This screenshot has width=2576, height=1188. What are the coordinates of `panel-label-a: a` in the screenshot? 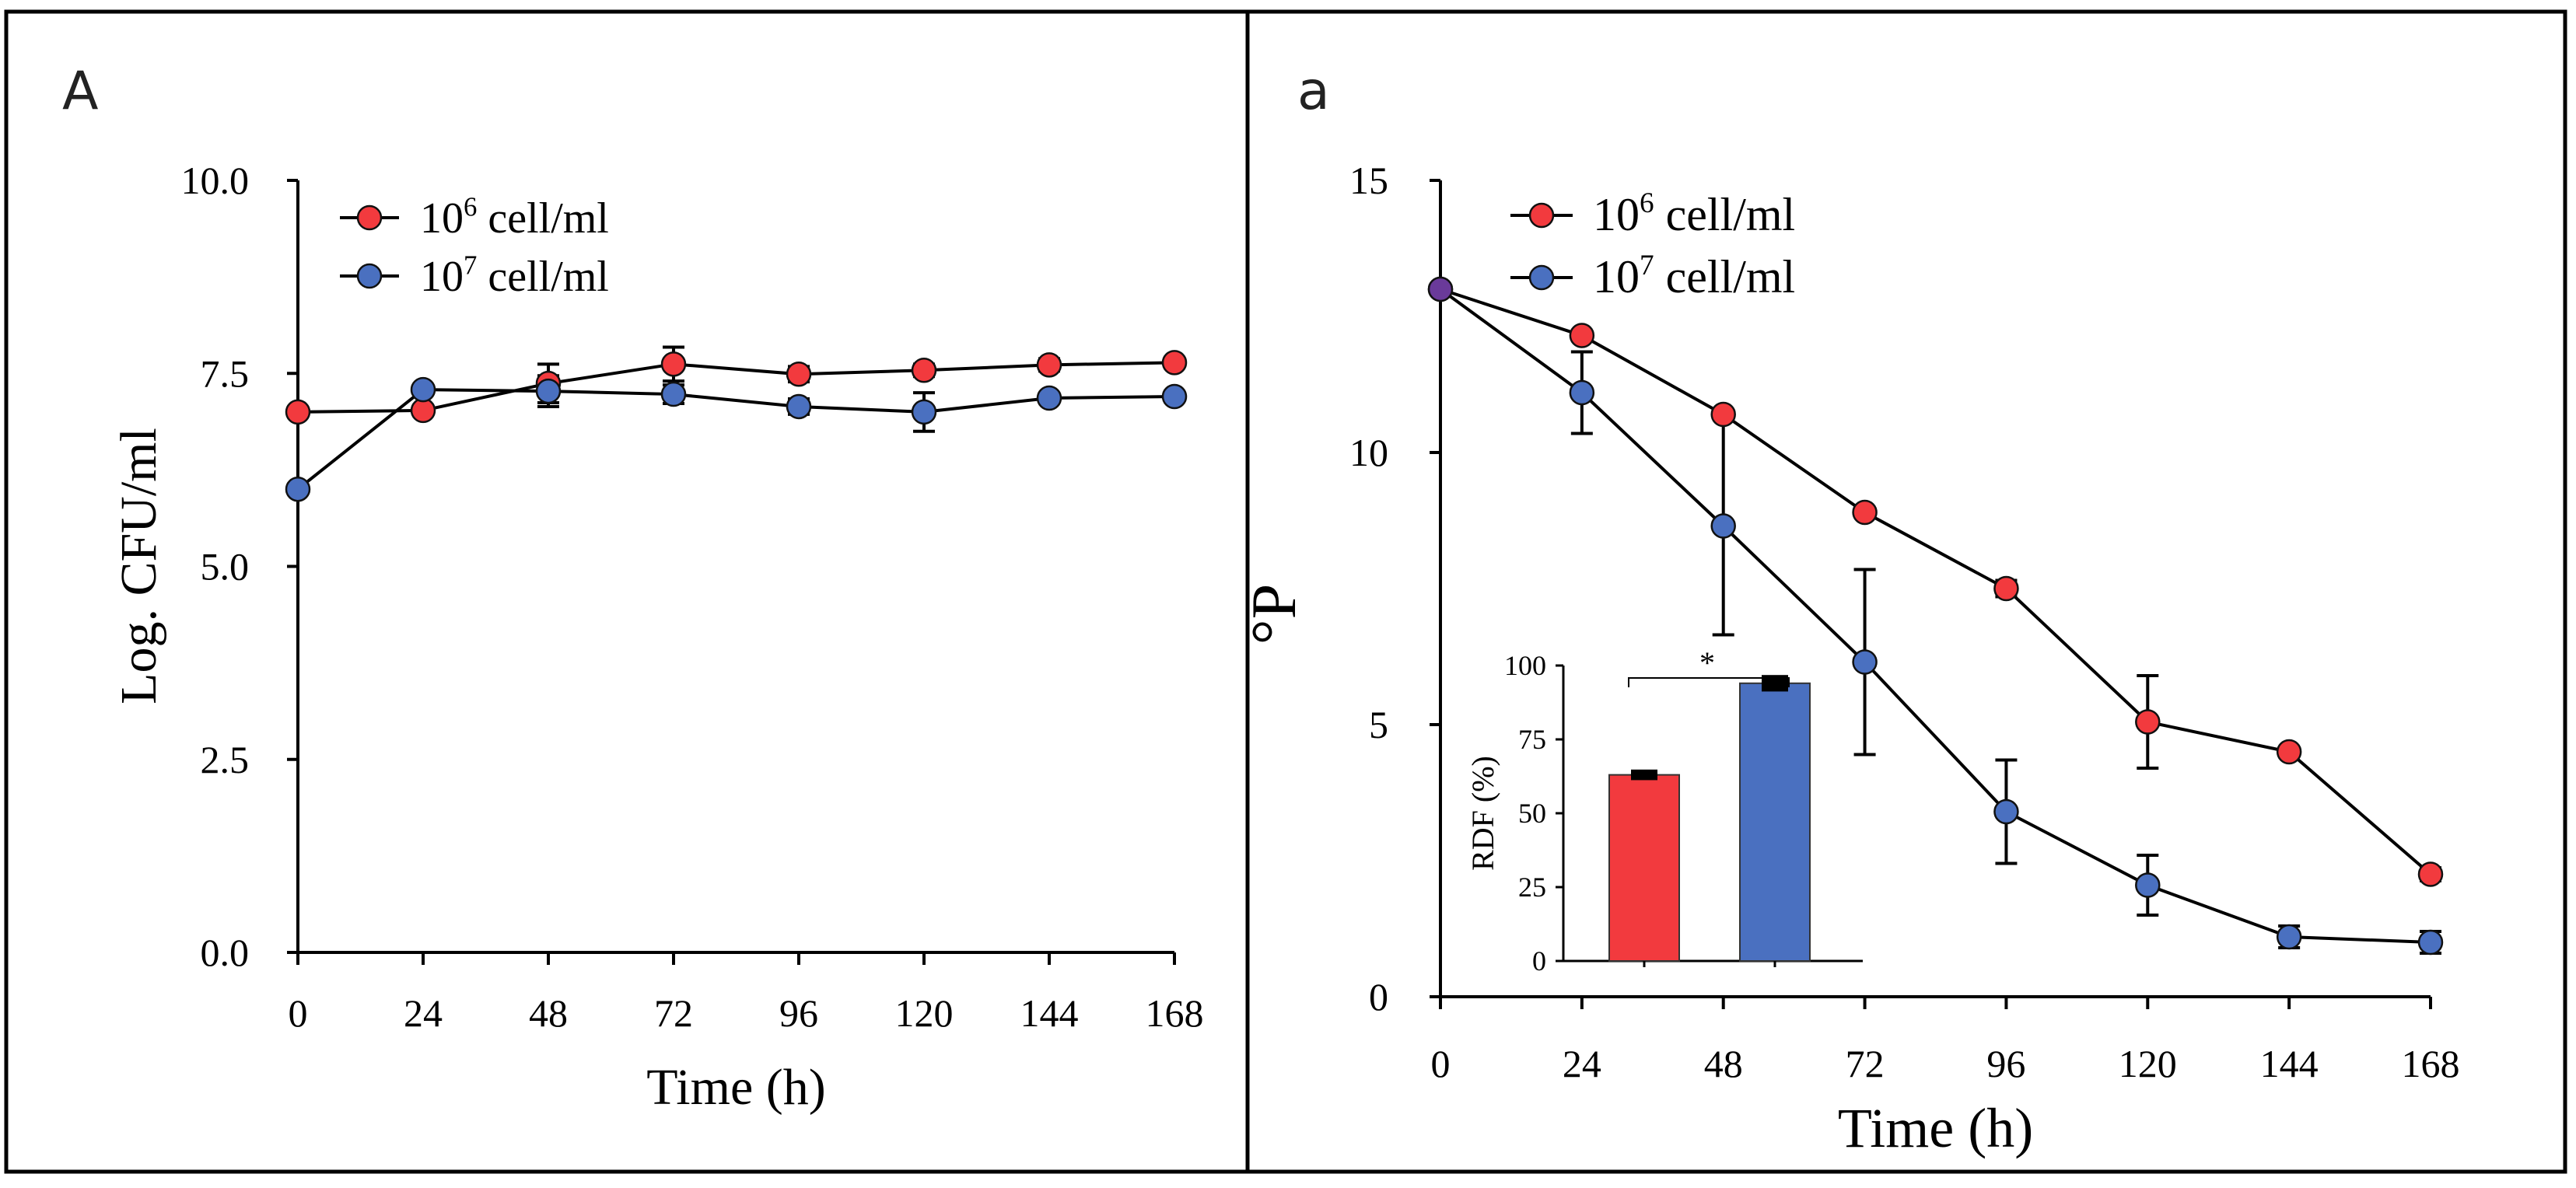 It's located at (1314, 91).